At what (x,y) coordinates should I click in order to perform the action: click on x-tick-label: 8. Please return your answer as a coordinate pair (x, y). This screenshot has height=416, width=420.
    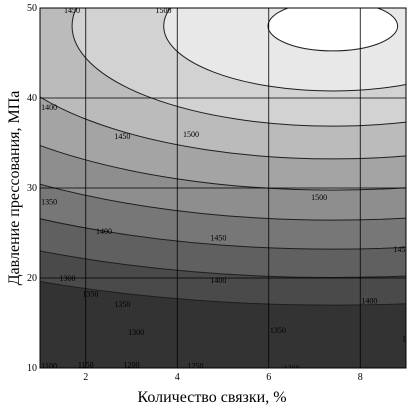
    Looking at the image, I should click on (360, 377).